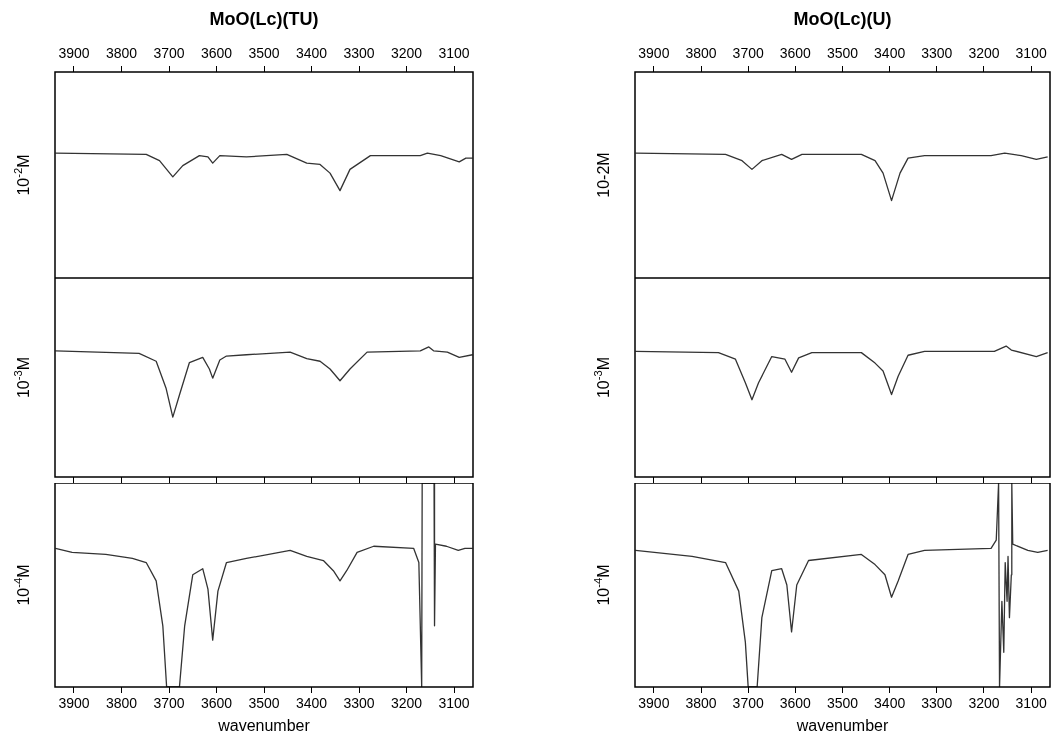 The width and height of the screenshot is (1052, 740). What do you see at coordinates (264, 18) in the screenshot?
I see `chart-title: MoO(Lc)(TU)` at bounding box center [264, 18].